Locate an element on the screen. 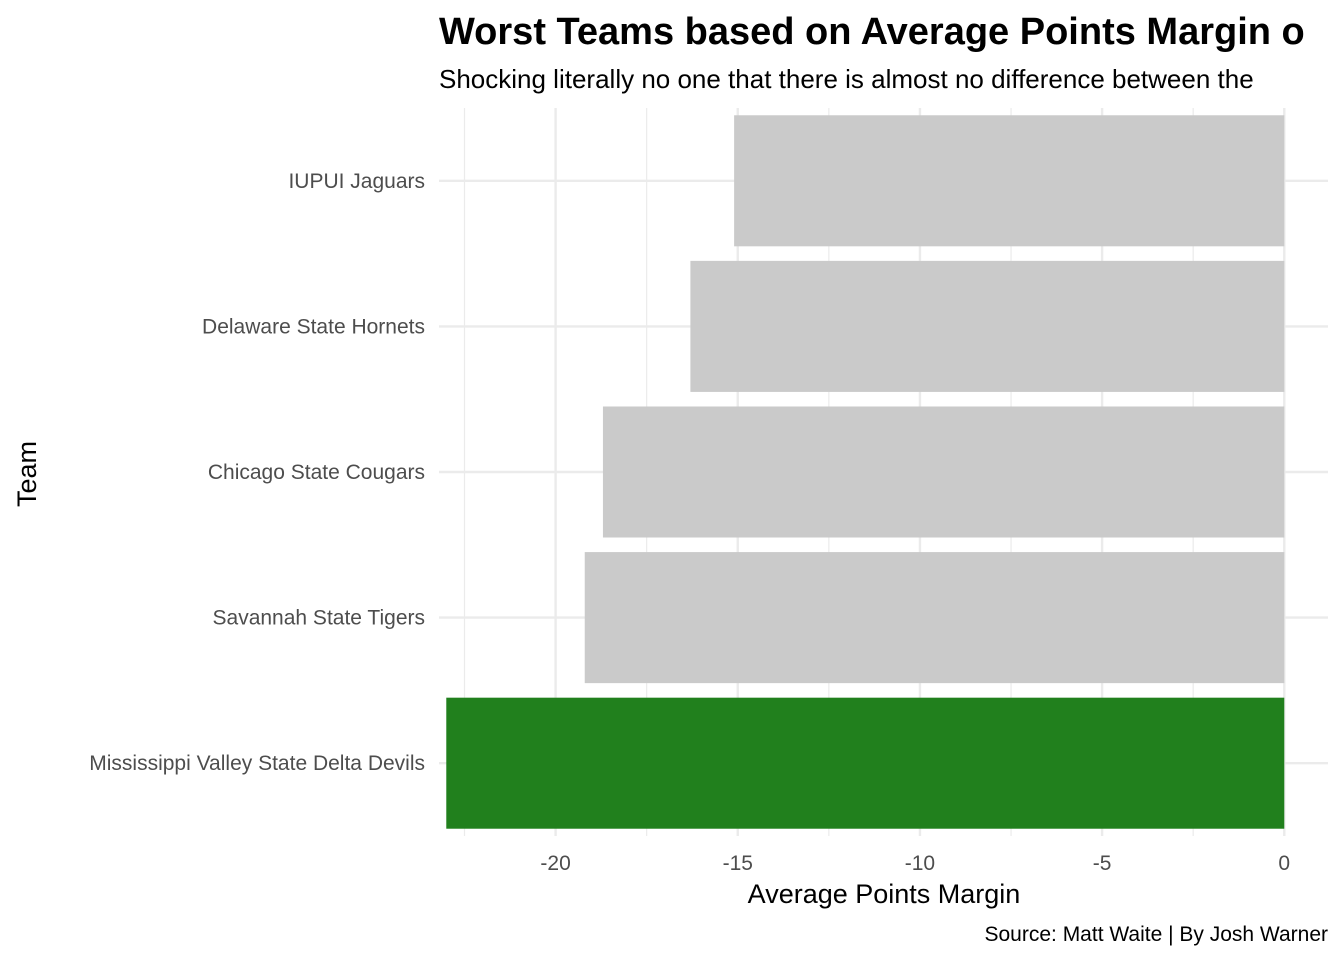  bar-iupui-jaguars is located at coordinates (1009, 181).